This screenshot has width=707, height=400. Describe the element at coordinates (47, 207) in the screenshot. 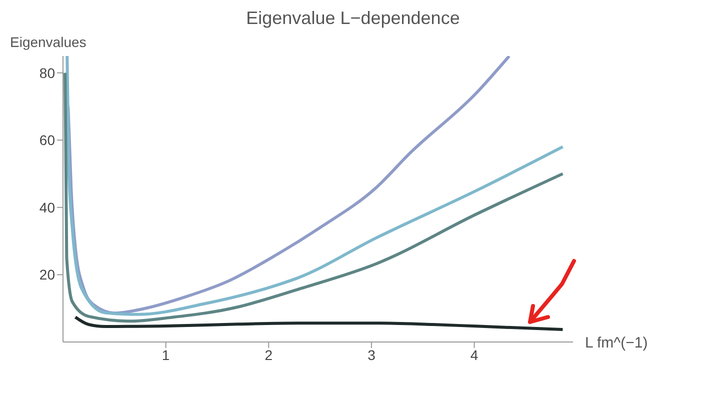

I see `y-tick-label: 40` at that location.